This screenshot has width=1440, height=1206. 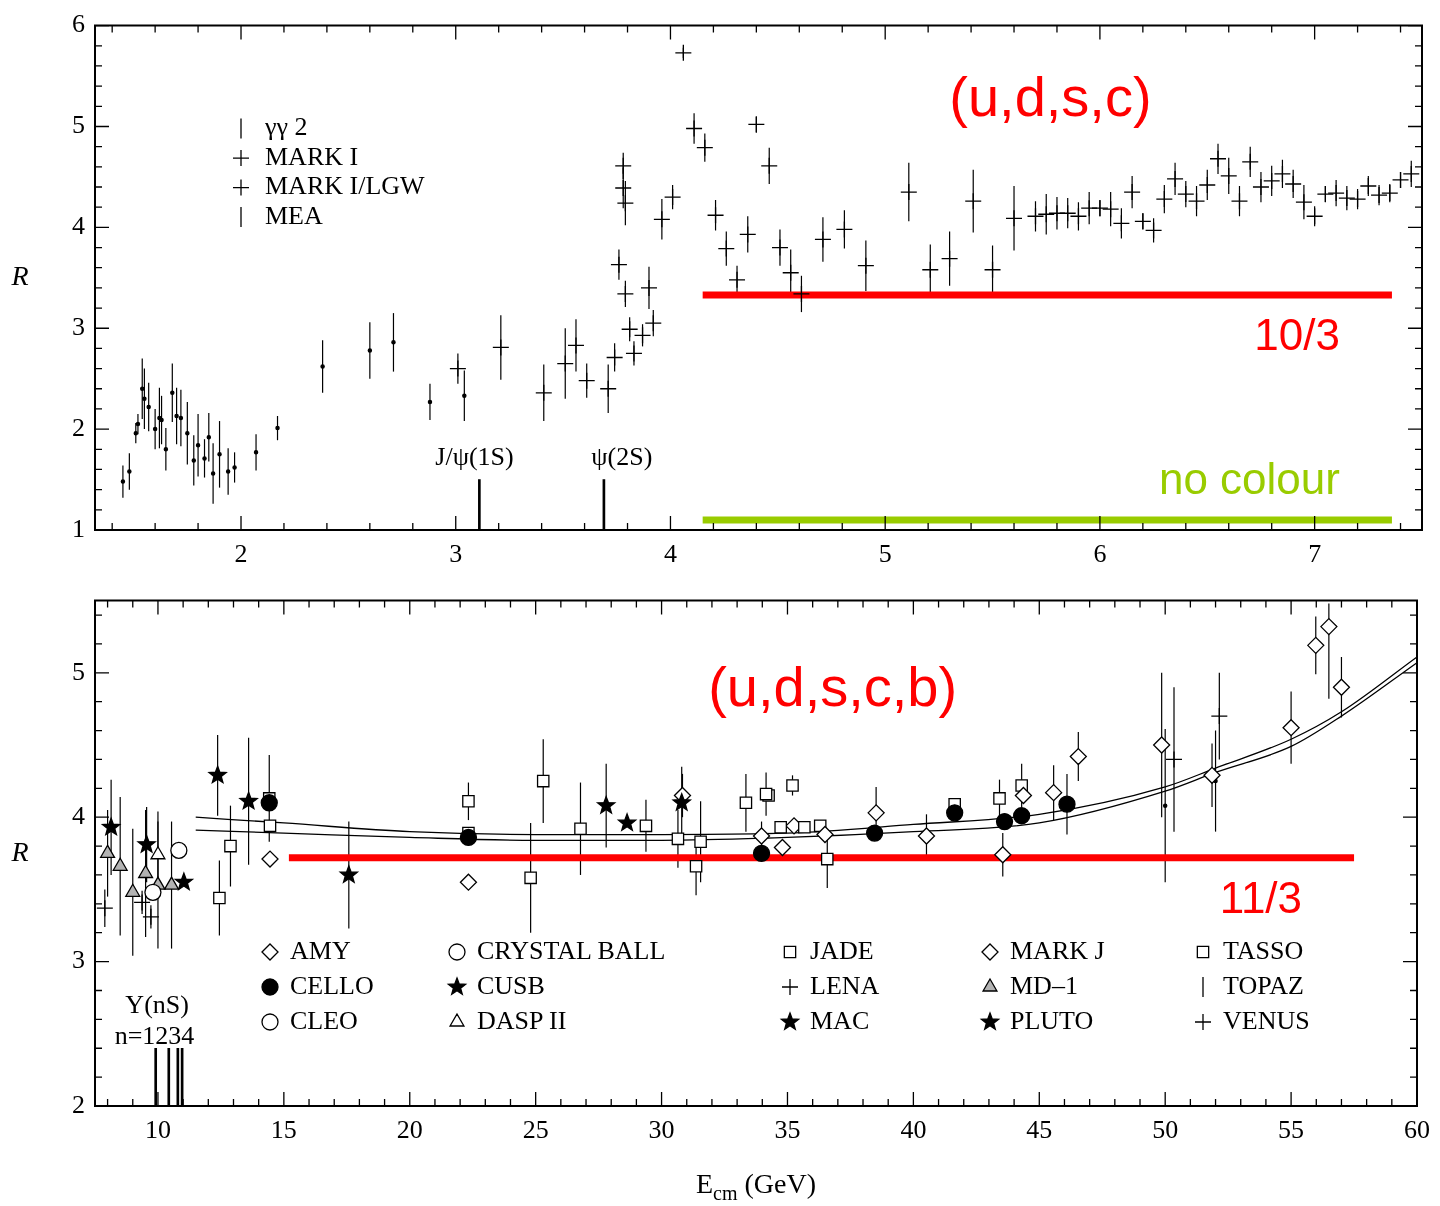 I want to click on x-tick-label: 20, so click(x=409, y=1130).